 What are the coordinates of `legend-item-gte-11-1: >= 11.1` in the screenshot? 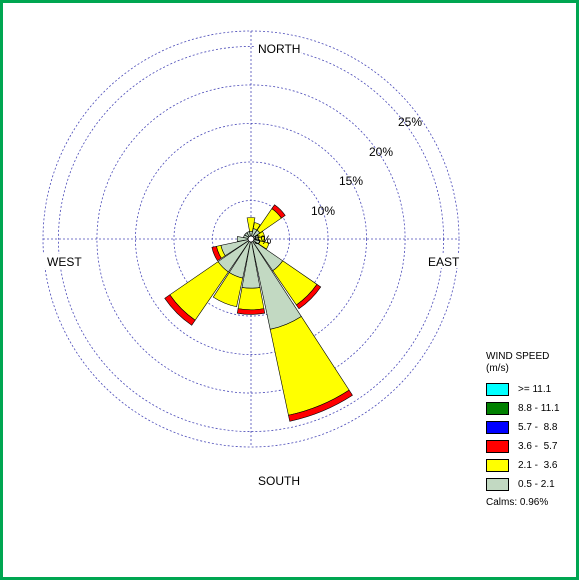 It's located at (531, 389).